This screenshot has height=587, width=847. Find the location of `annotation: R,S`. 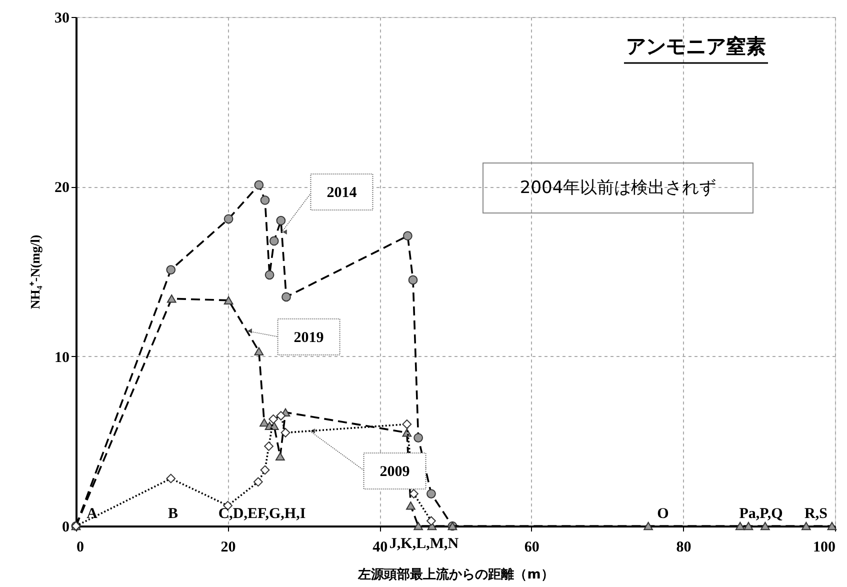

annotation: R,S is located at coordinates (816, 514).